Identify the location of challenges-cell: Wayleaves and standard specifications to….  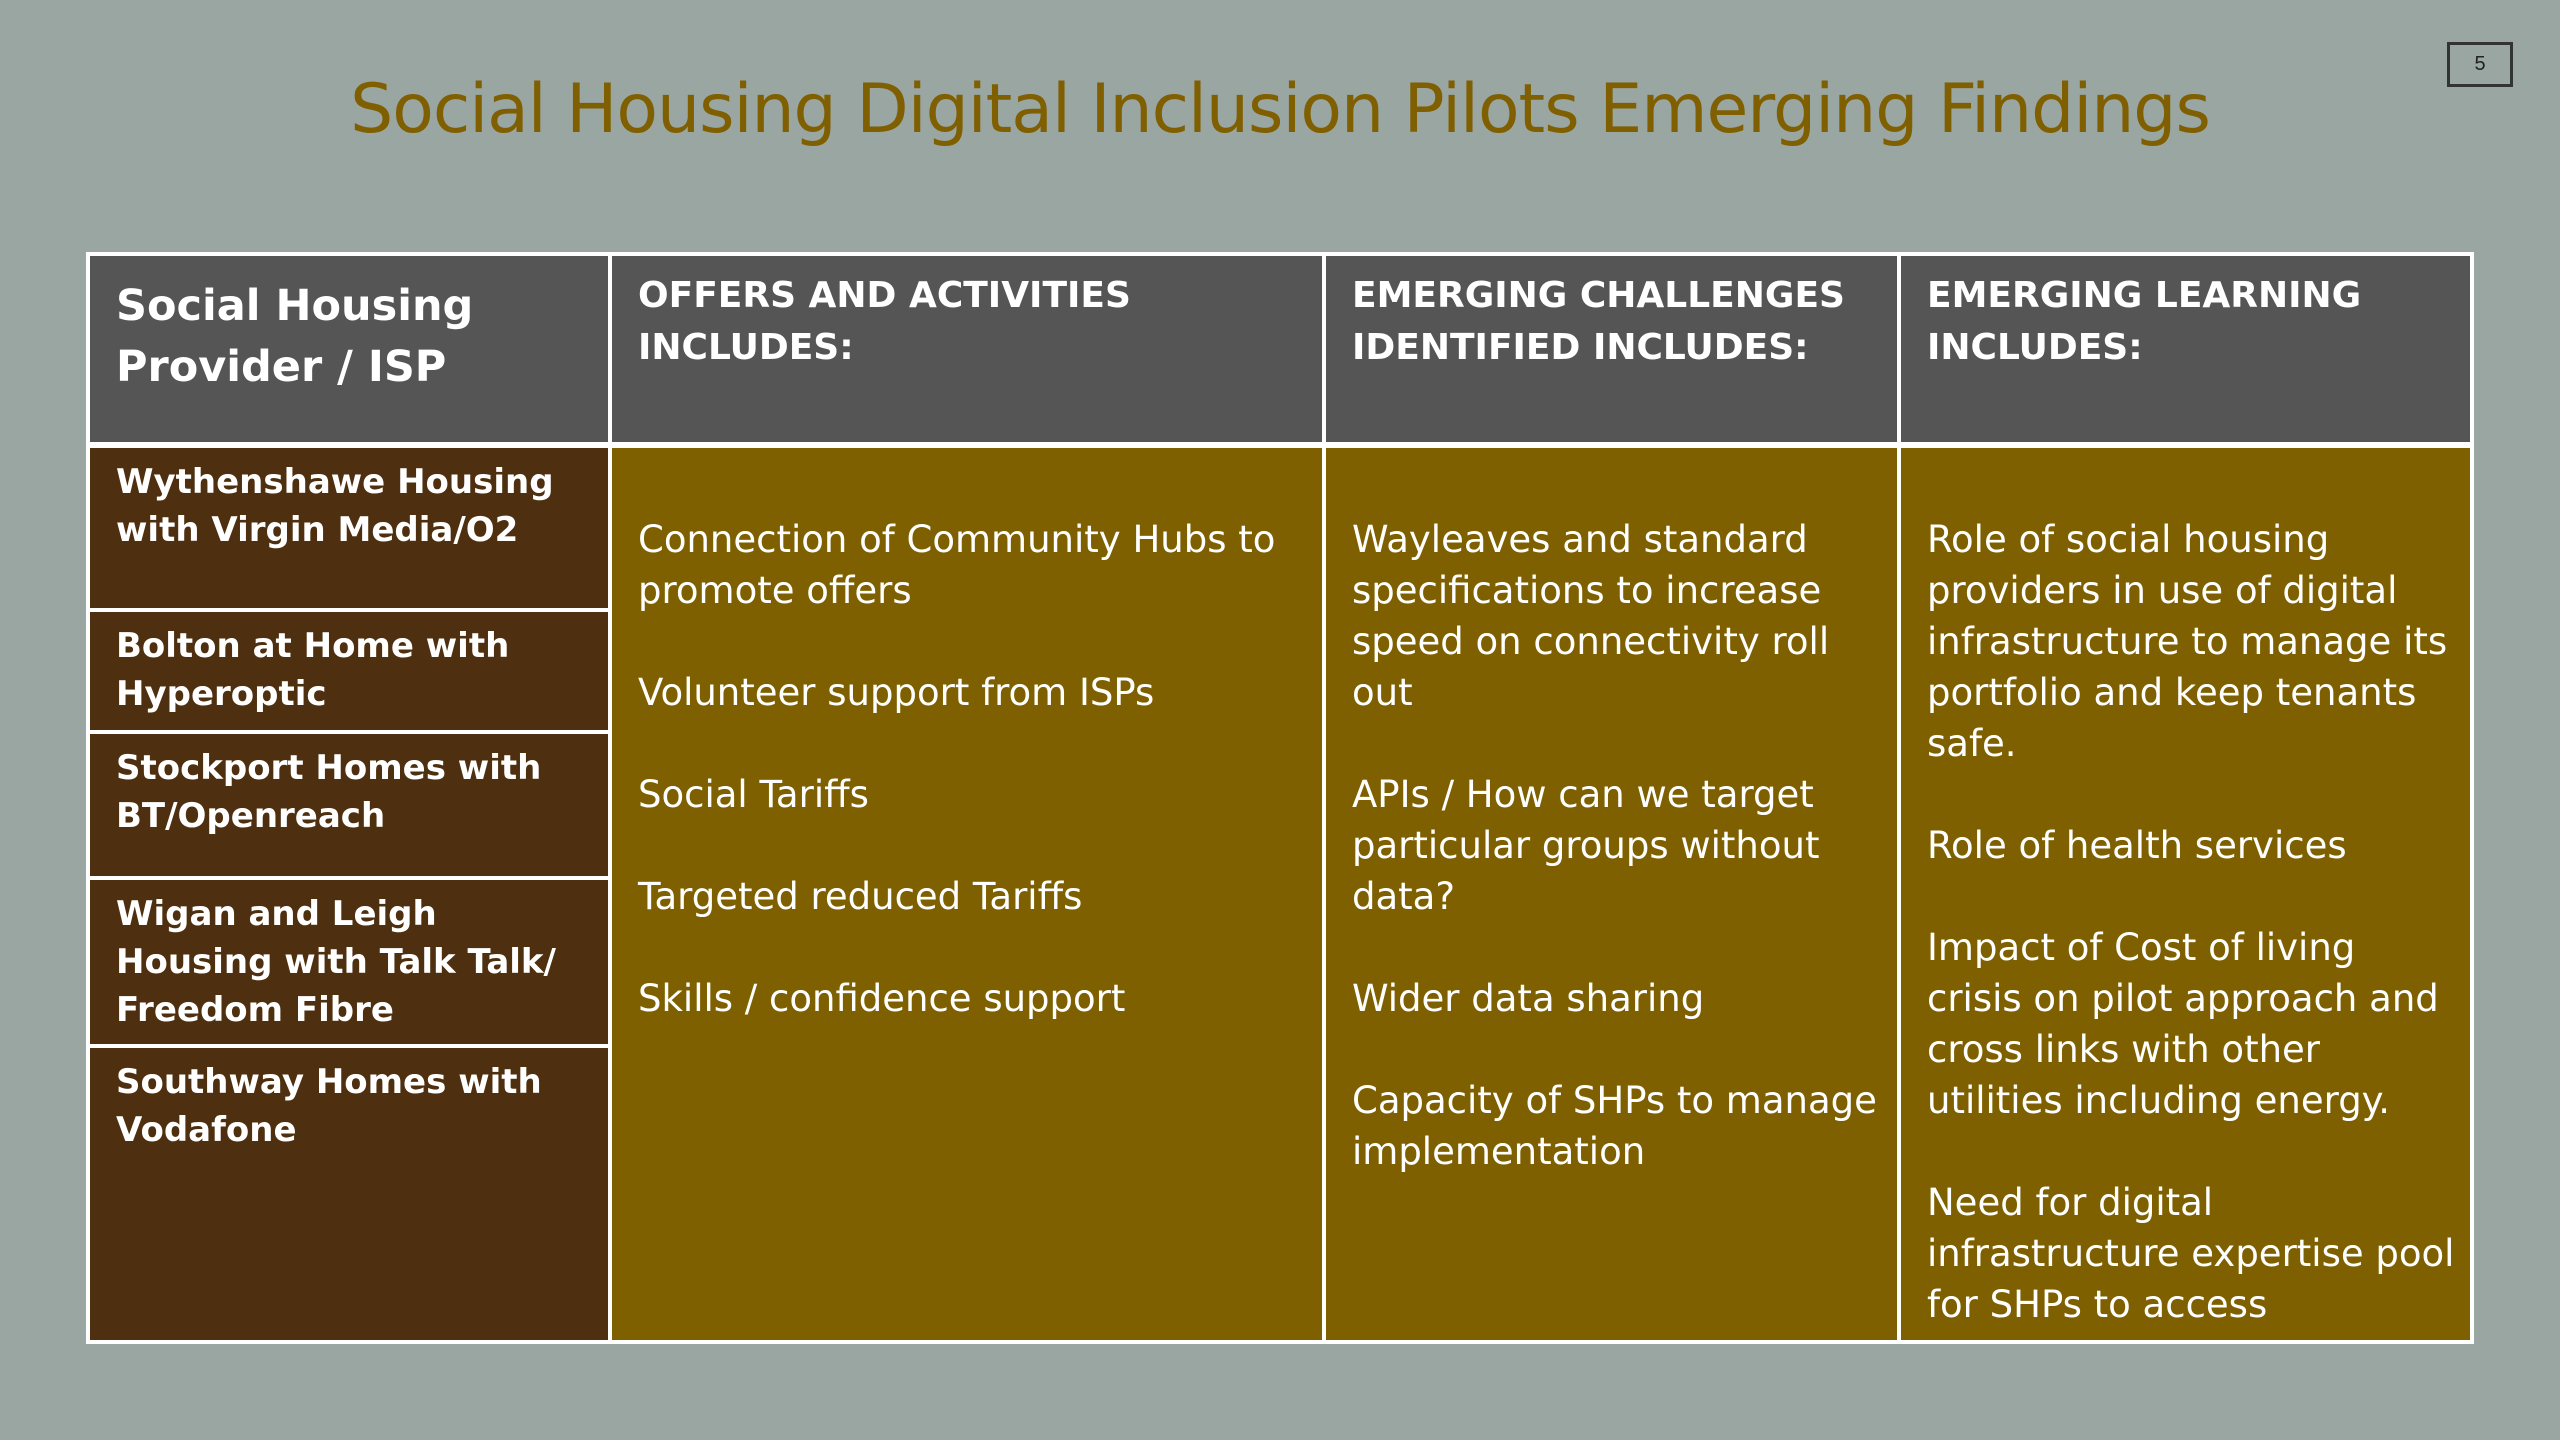
(1611, 894).